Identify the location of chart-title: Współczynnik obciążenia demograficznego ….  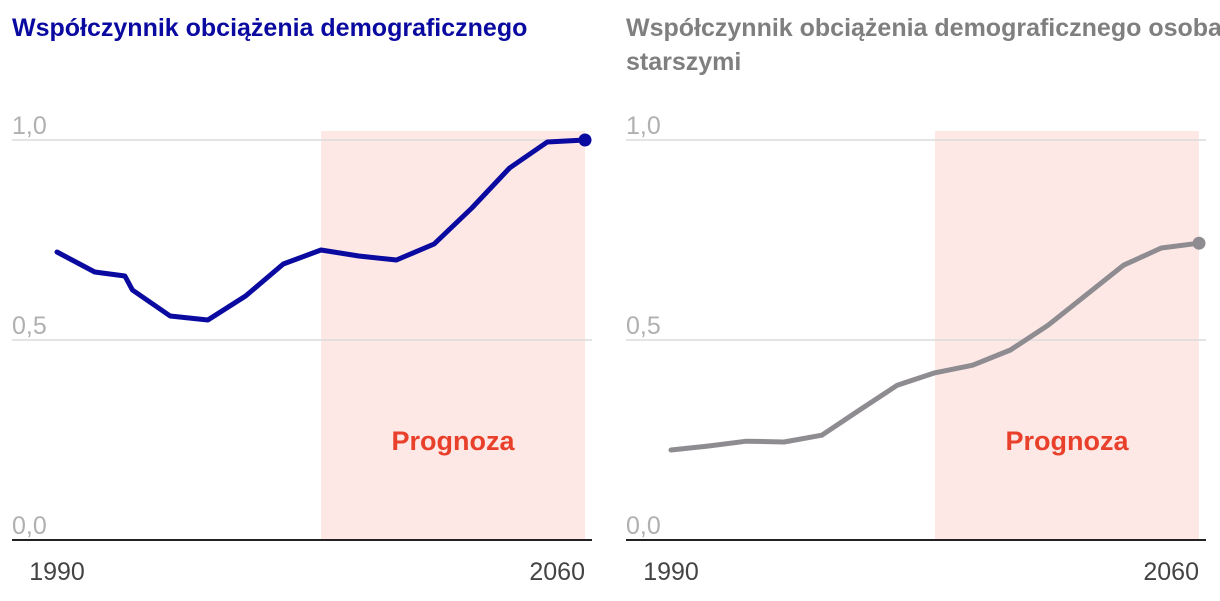
(923, 45).